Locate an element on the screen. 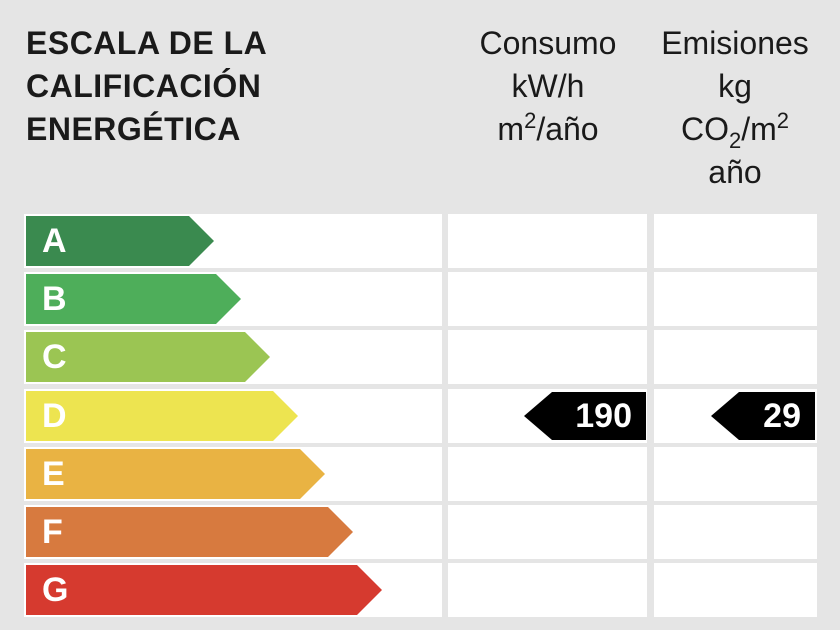 This screenshot has width=840, height=630. consumo-unit-rest: /año is located at coordinates (567, 129).